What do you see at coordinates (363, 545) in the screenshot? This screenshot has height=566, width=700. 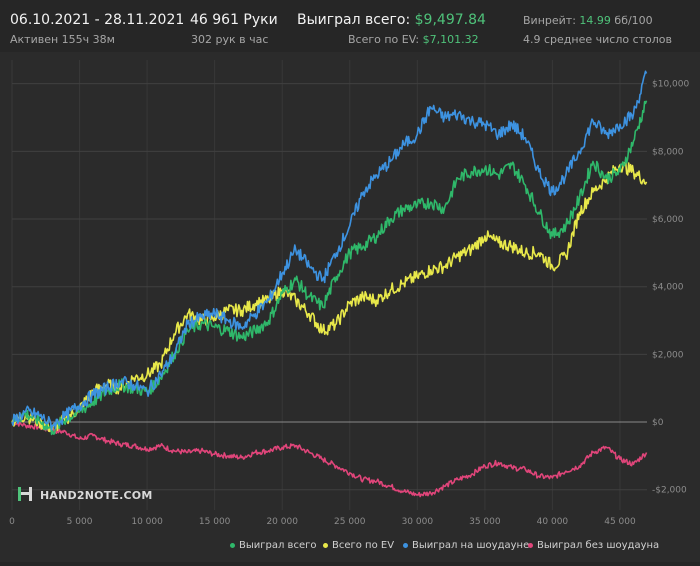 I see `legend-label: Всего по EV` at bounding box center [363, 545].